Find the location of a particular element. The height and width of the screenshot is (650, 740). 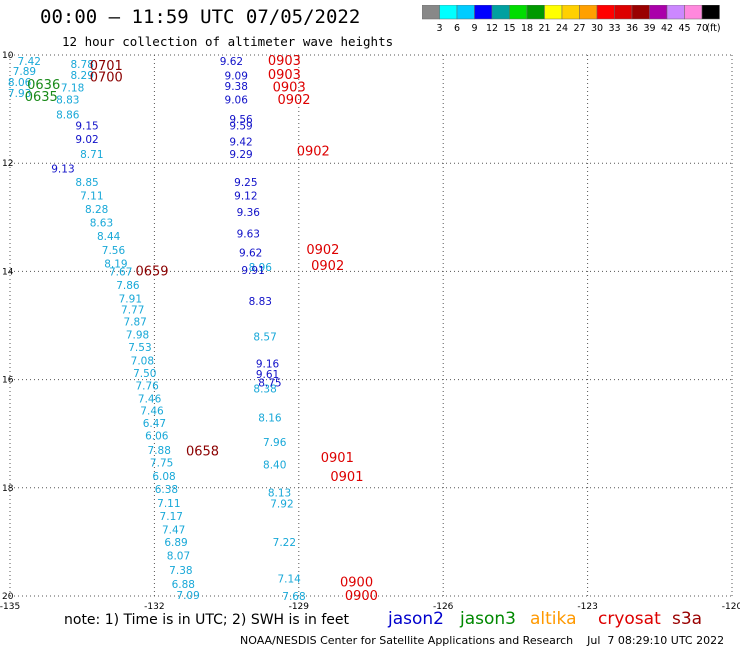

swh-value-label: 7.87 is located at coordinates (134, 323).